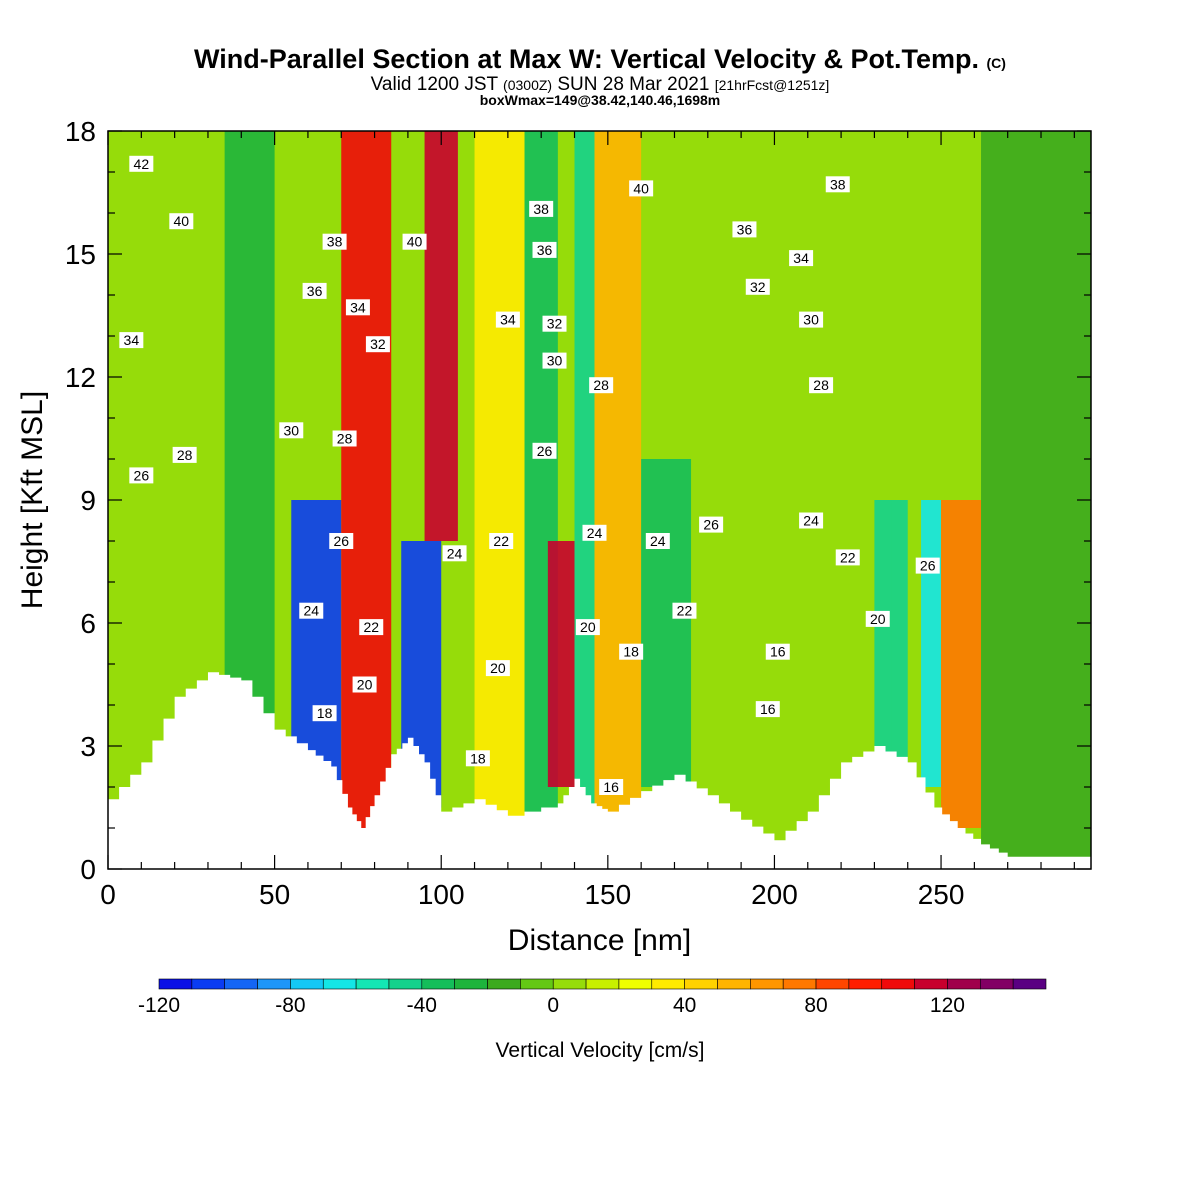  Describe the element at coordinates (600, 1050) in the screenshot. I see `colorbar-label: Vertical Velocity [cm/s]` at that location.